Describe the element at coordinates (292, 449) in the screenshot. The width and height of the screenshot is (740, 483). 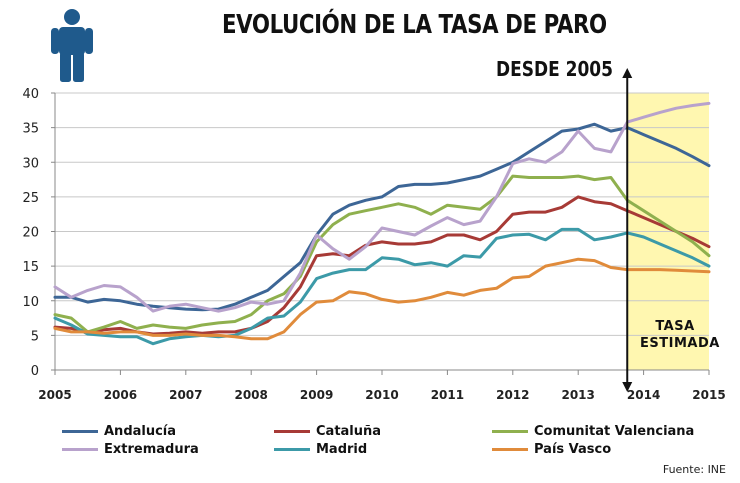
I see `legend-swatch-madrid` at that location.